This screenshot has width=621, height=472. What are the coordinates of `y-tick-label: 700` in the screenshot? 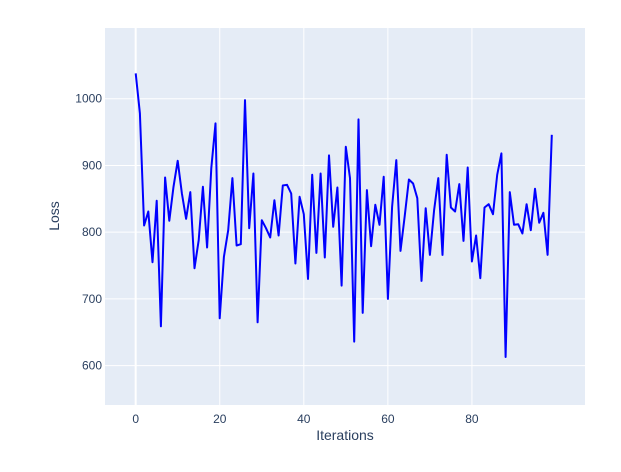 It's located at (92, 299).